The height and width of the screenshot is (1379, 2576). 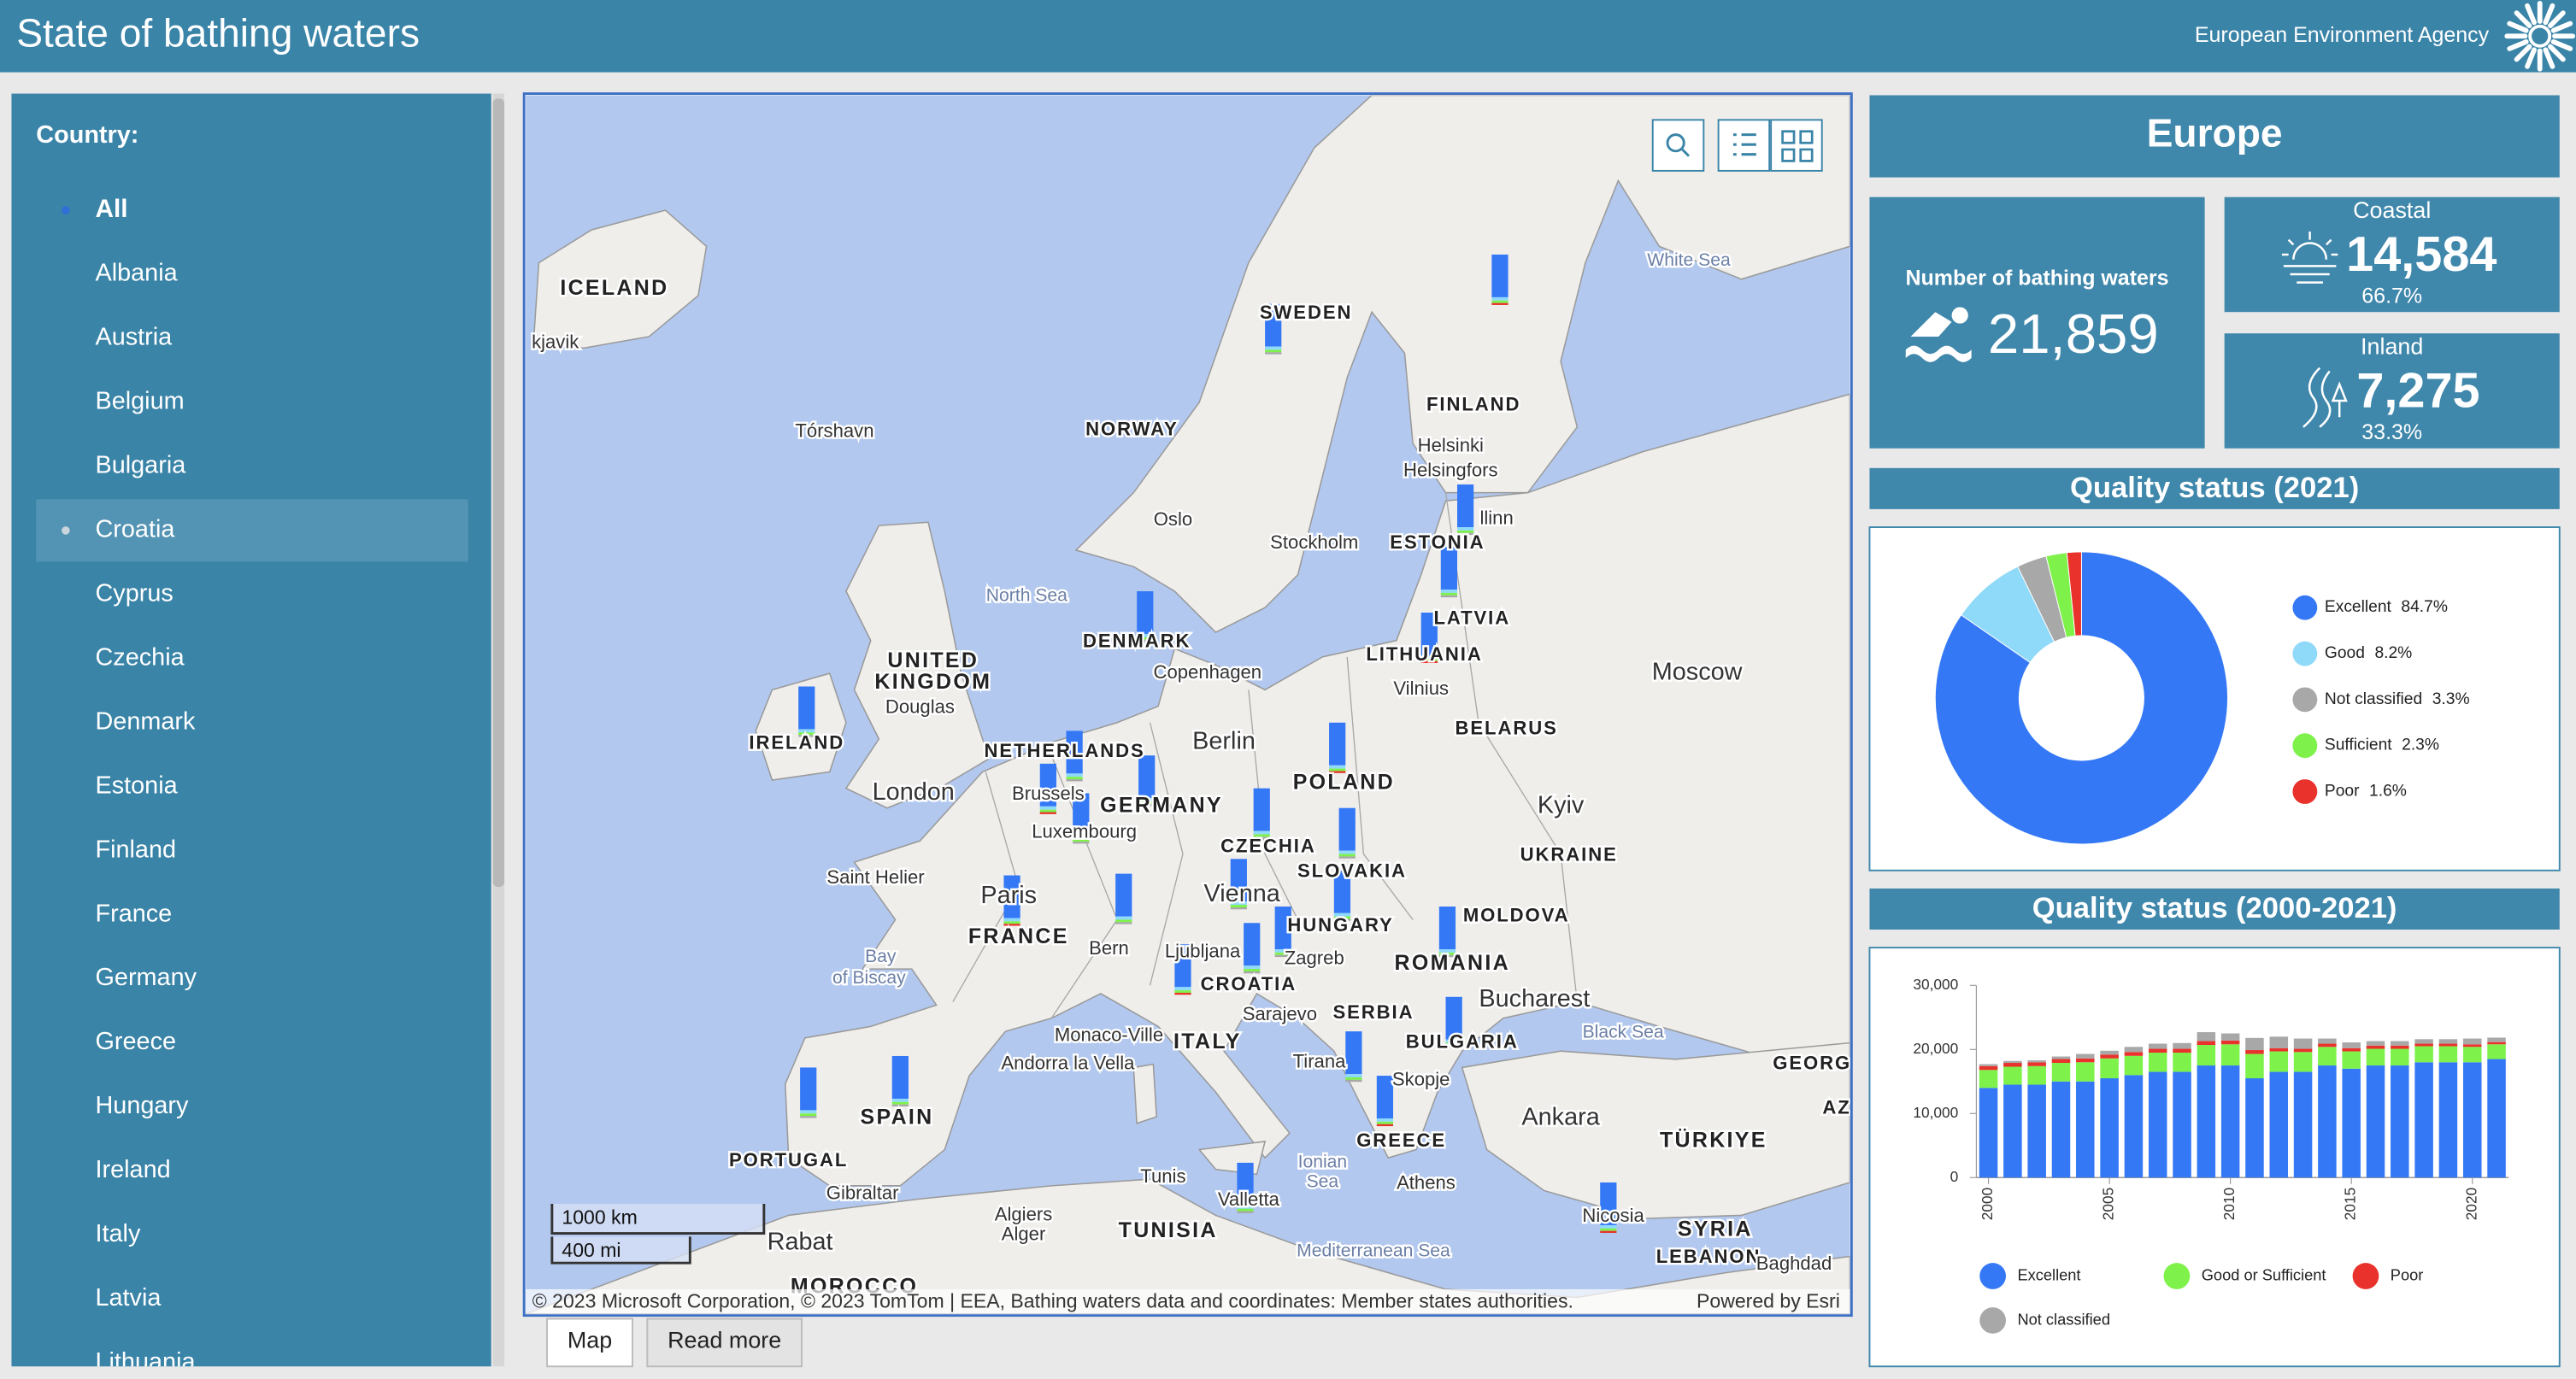 What do you see at coordinates (897, 1118) in the screenshot?
I see `map-label: SPAIN` at bounding box center [897, 1118].